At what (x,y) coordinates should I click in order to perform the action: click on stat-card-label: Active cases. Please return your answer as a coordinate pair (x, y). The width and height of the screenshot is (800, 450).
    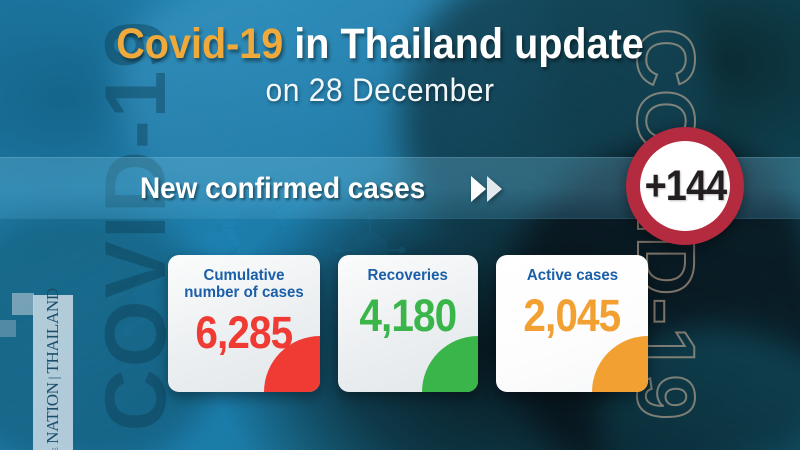
    Looking at the image, I should click on (572, 275).